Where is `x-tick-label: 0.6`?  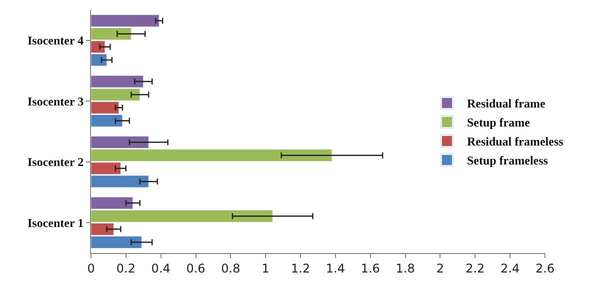 x-tick-label: 0.6 is located at coordinates (196, 268).